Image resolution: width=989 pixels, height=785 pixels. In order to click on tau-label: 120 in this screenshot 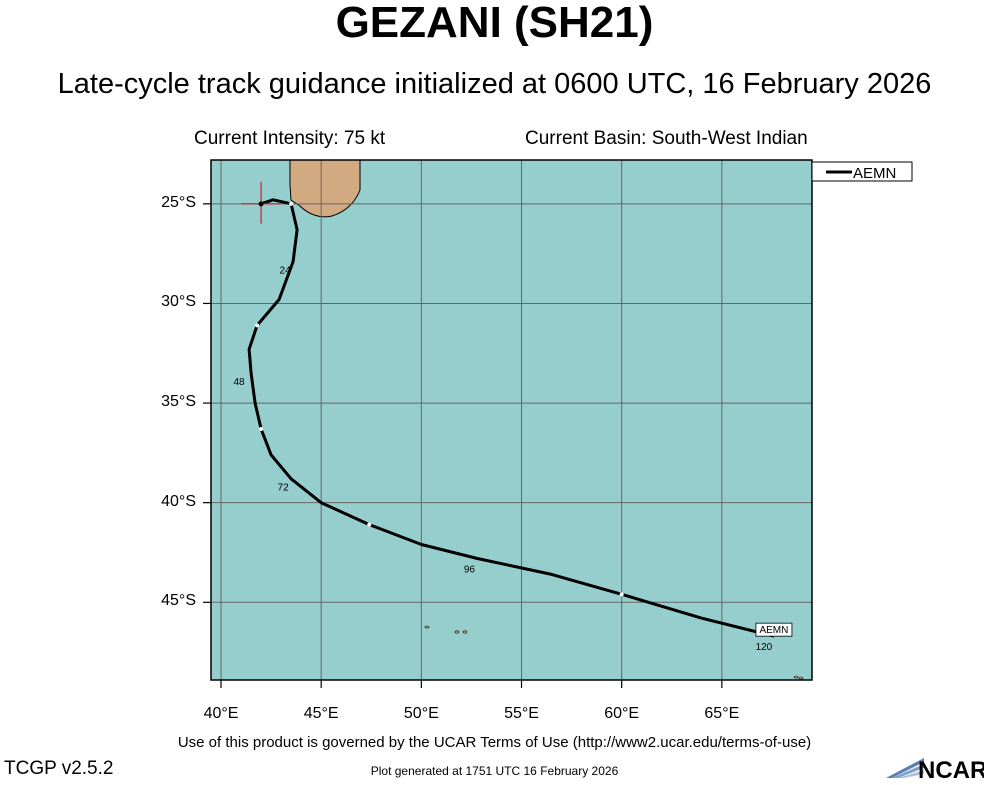, I will do `click(764, 647)`.